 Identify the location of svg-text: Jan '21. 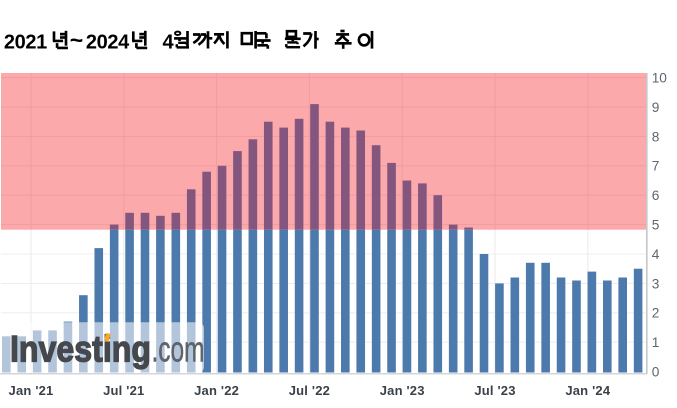
(31, 390).